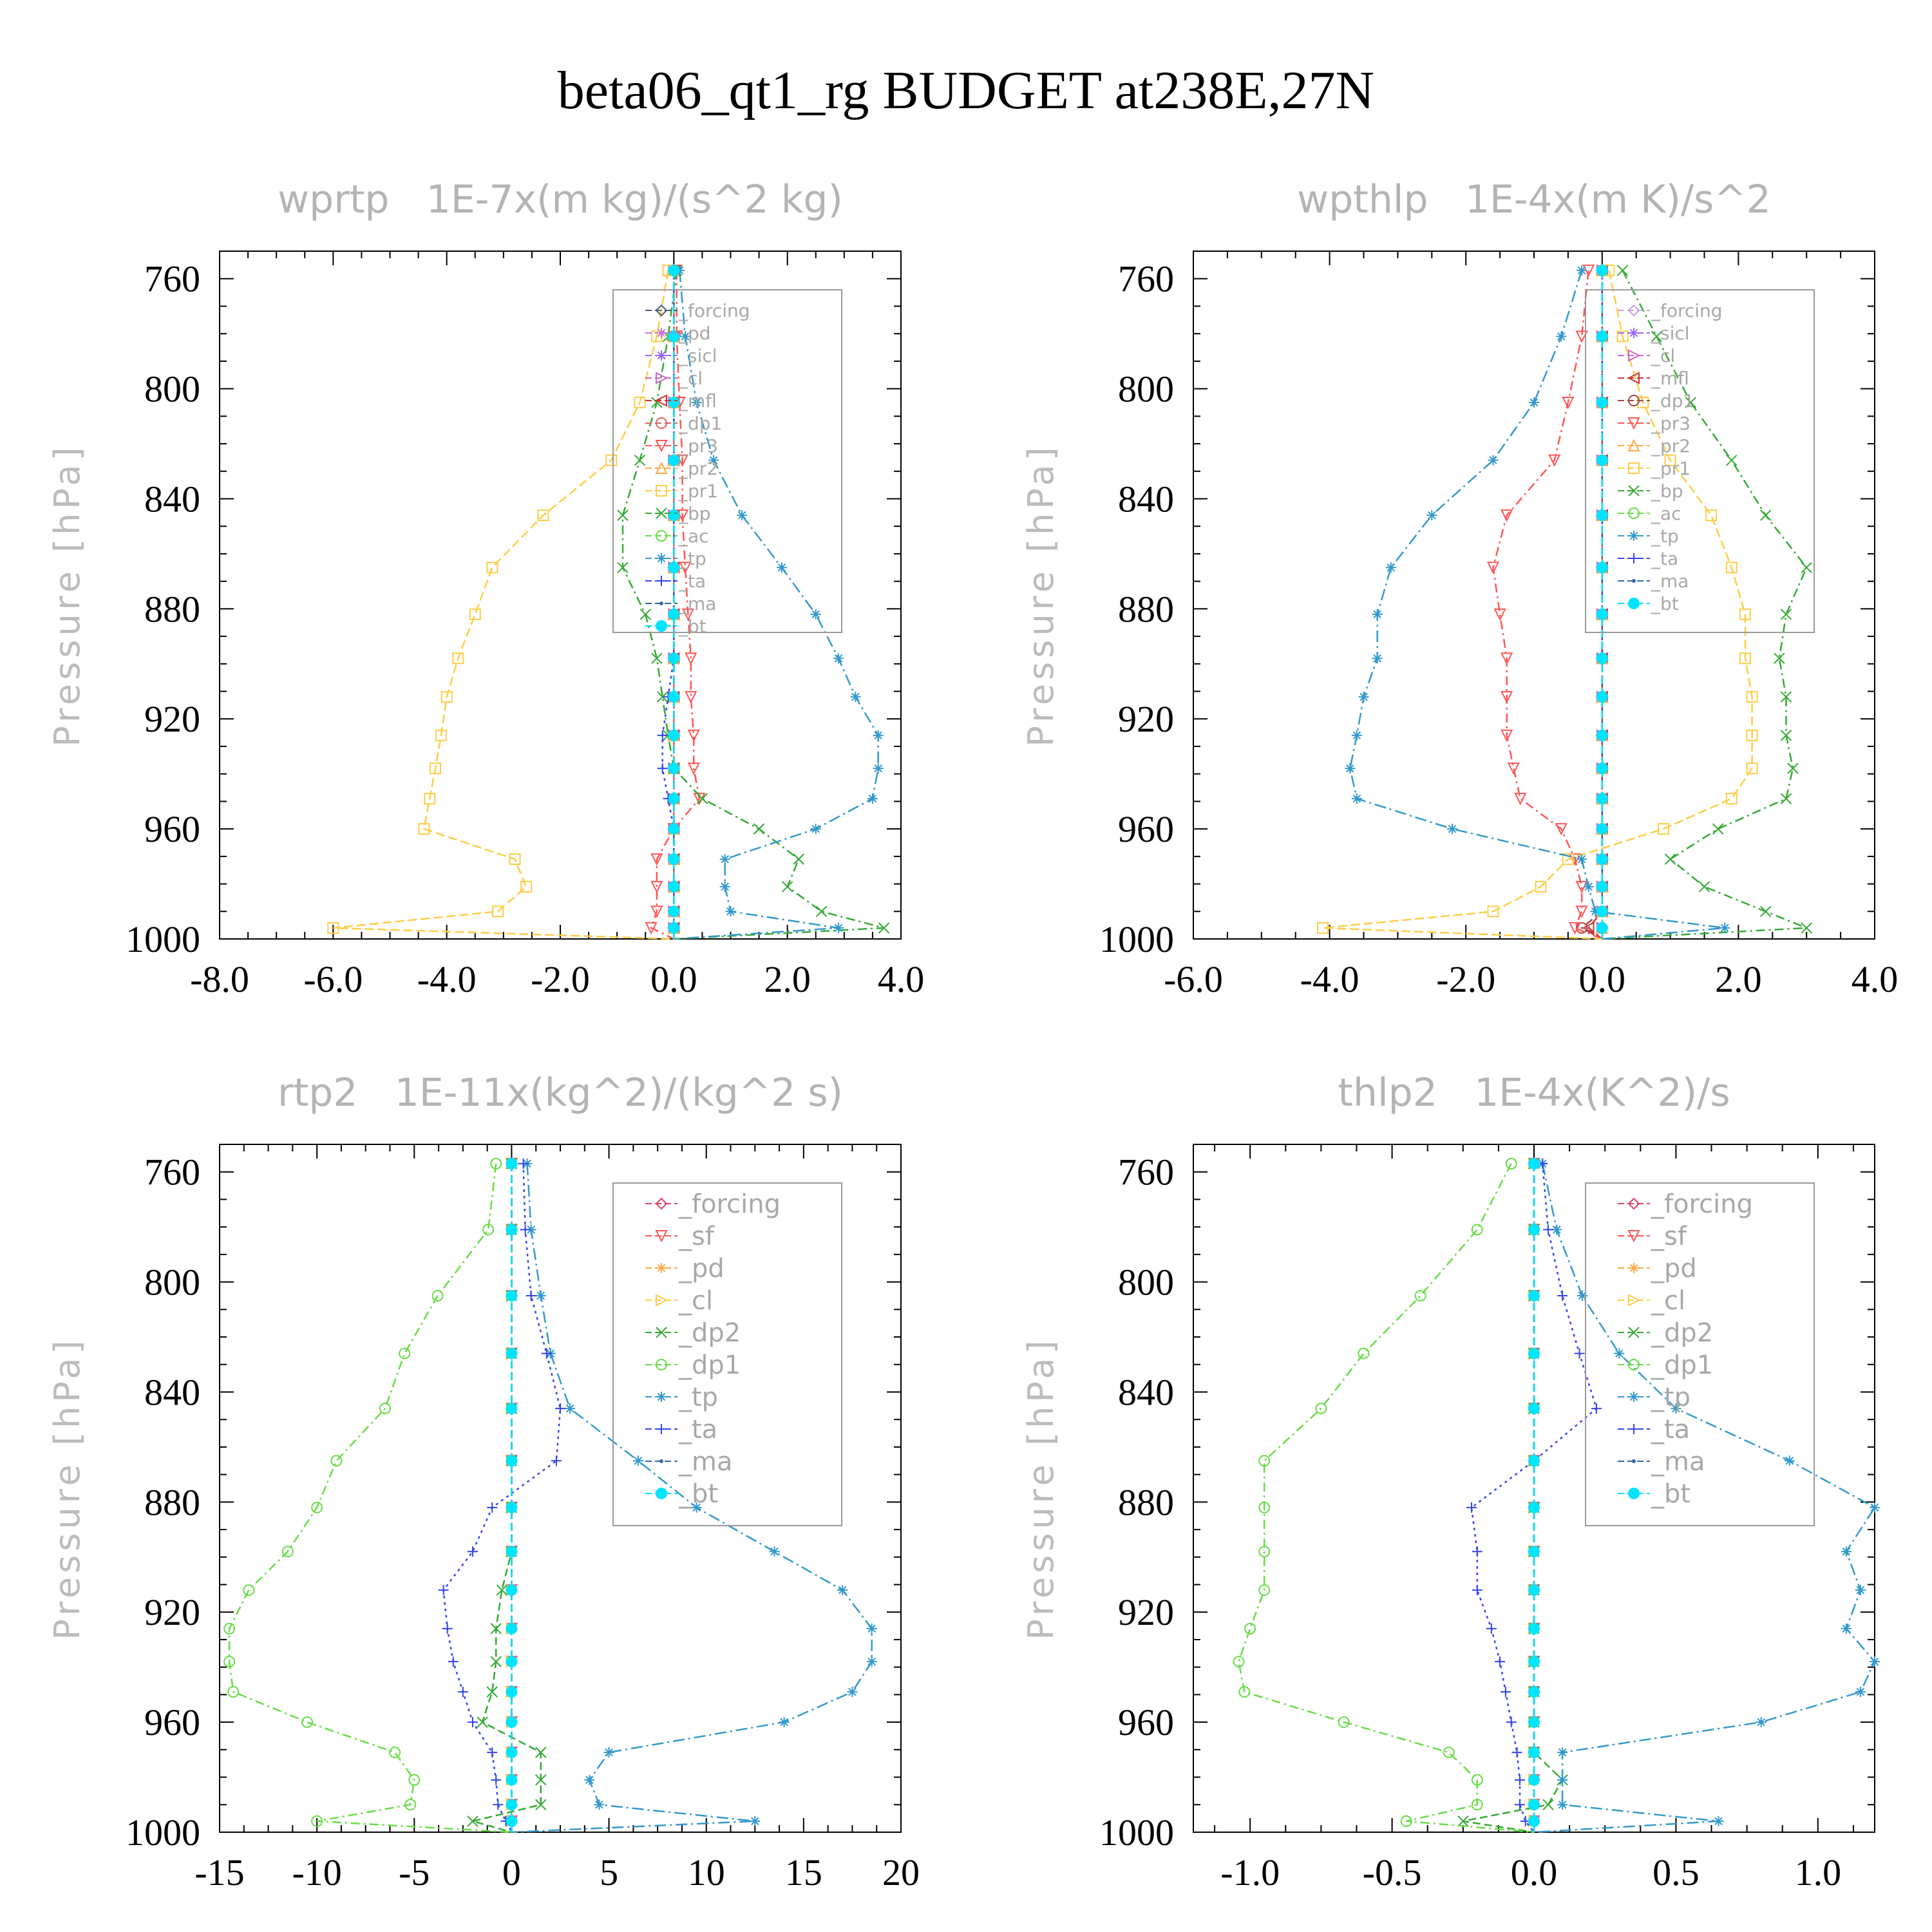  Describe the element at coordinates (219, 1872) in the screenshot. I see `x-tick-label: -15` at that location.